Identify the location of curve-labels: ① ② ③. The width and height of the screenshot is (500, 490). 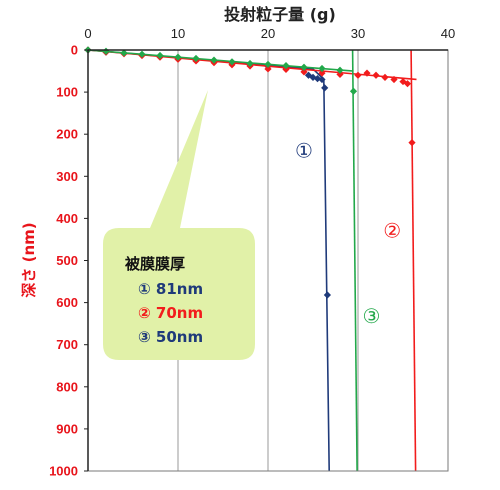
(348, 232).